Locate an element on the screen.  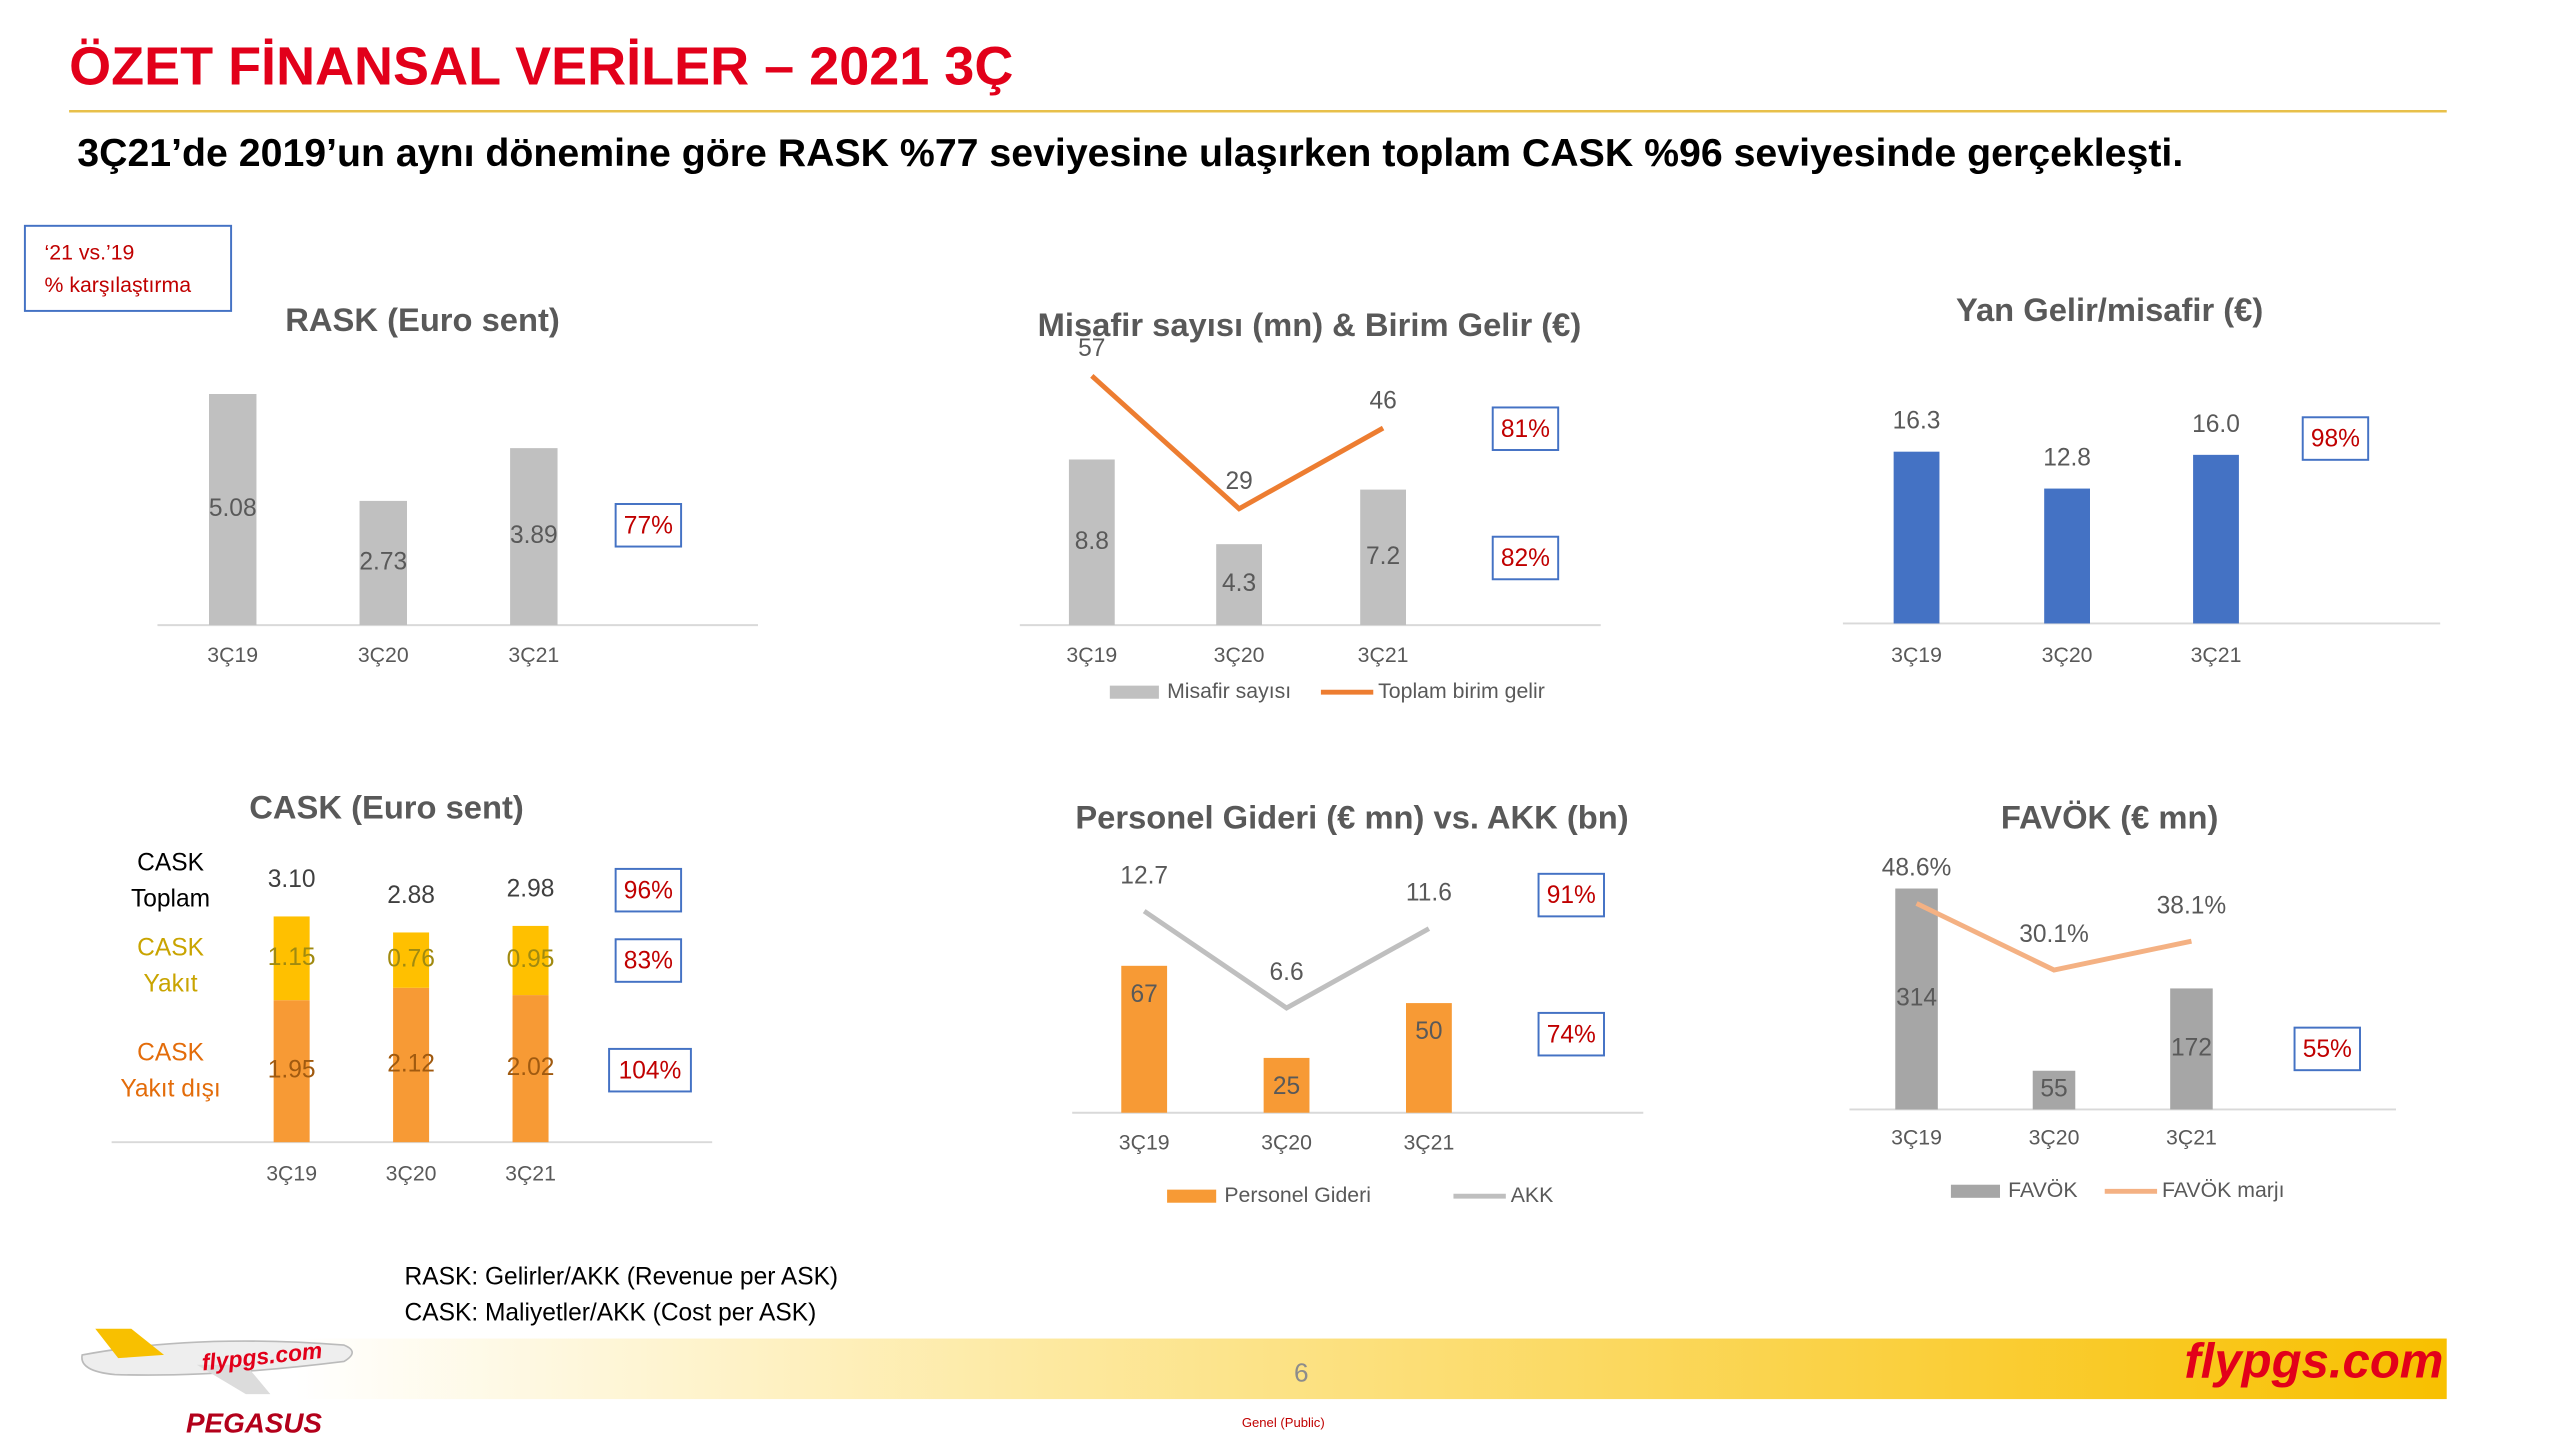
data-label: 5.08 is located at coordinates (233, 508).